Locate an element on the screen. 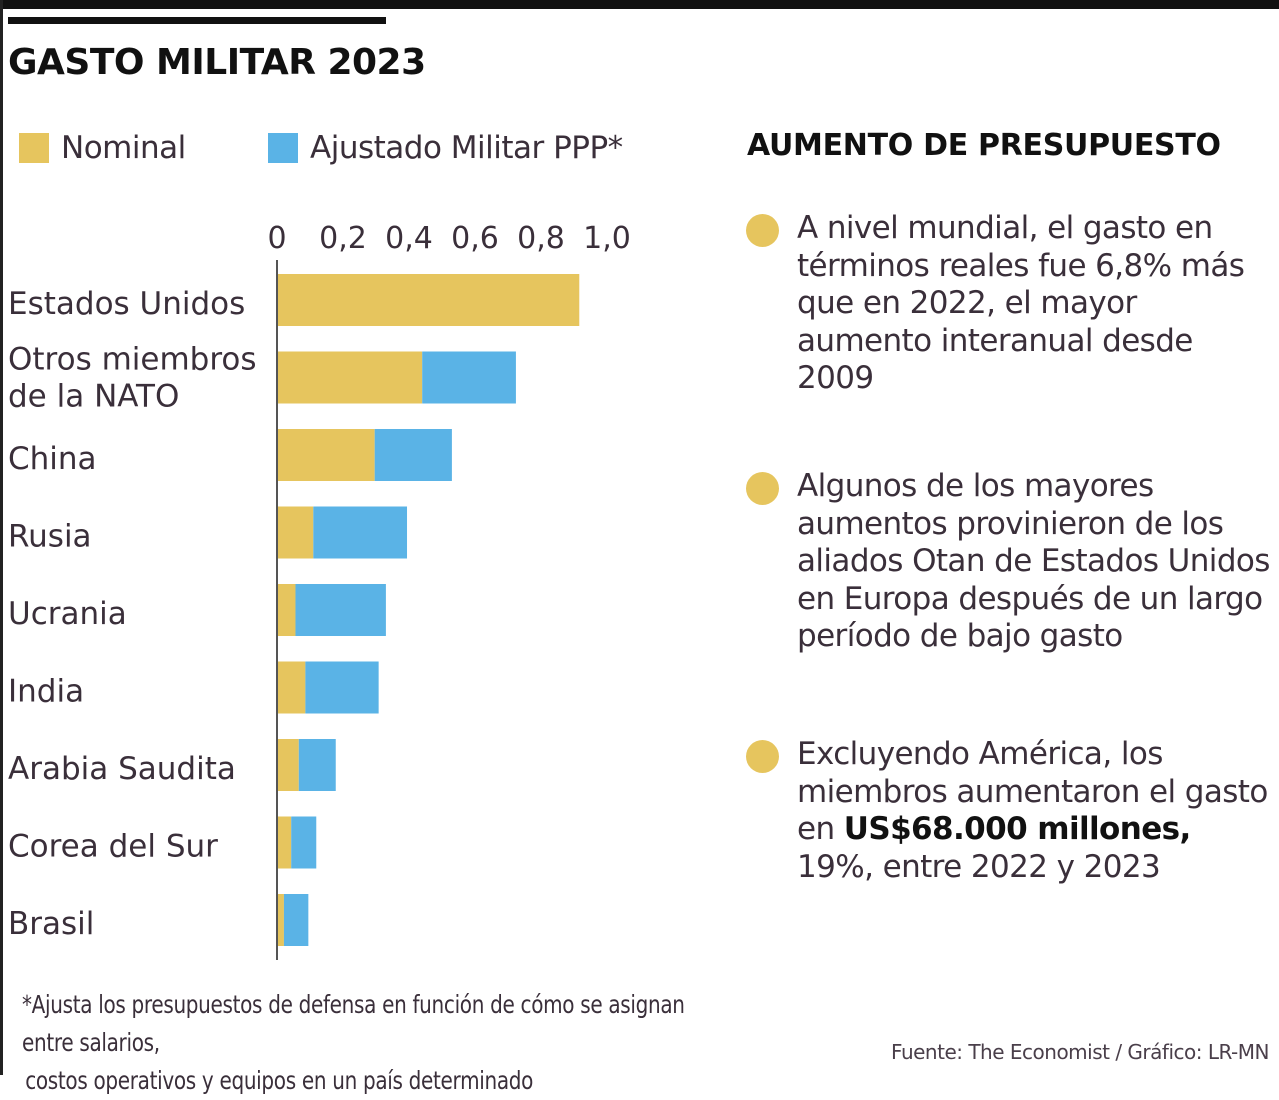 The height and width of the screenshot is (1100, 1279). category-label: Estados Unidos is located at coordinates (126, 304).